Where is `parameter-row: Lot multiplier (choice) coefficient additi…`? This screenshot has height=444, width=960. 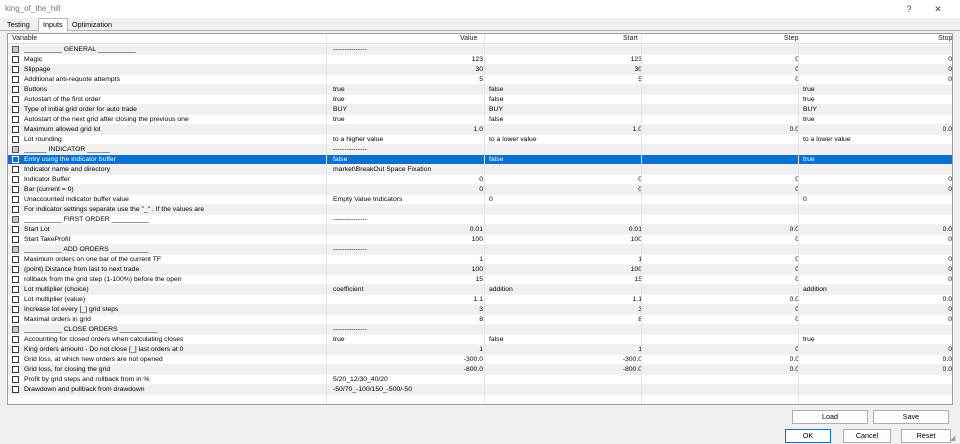 parameter-row: Lot multiplier (choice) coefficient additi… is located at coordinates (480, 290).